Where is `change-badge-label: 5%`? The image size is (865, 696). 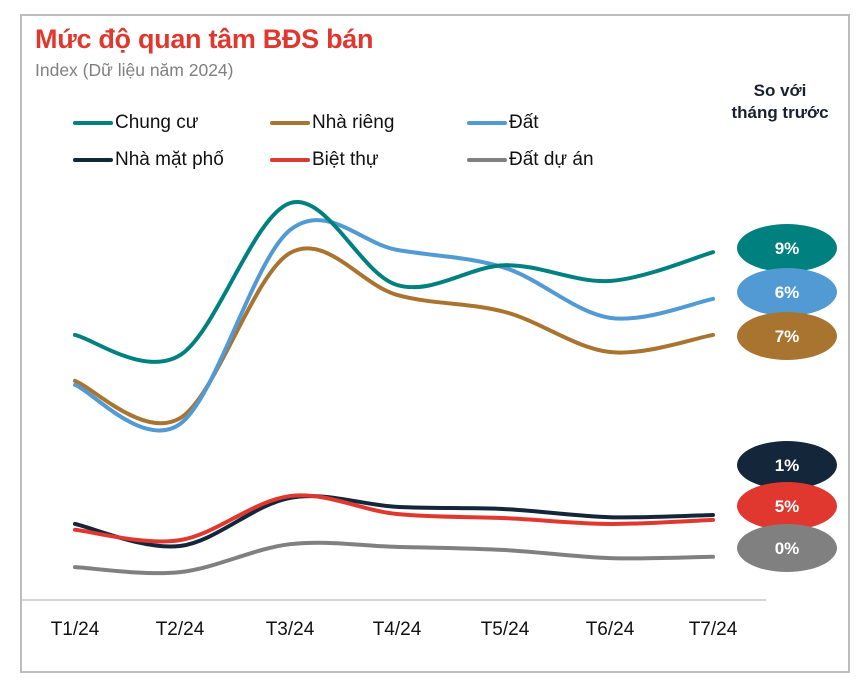
change-badge-label: 5% is located at coordinates (787, 506).